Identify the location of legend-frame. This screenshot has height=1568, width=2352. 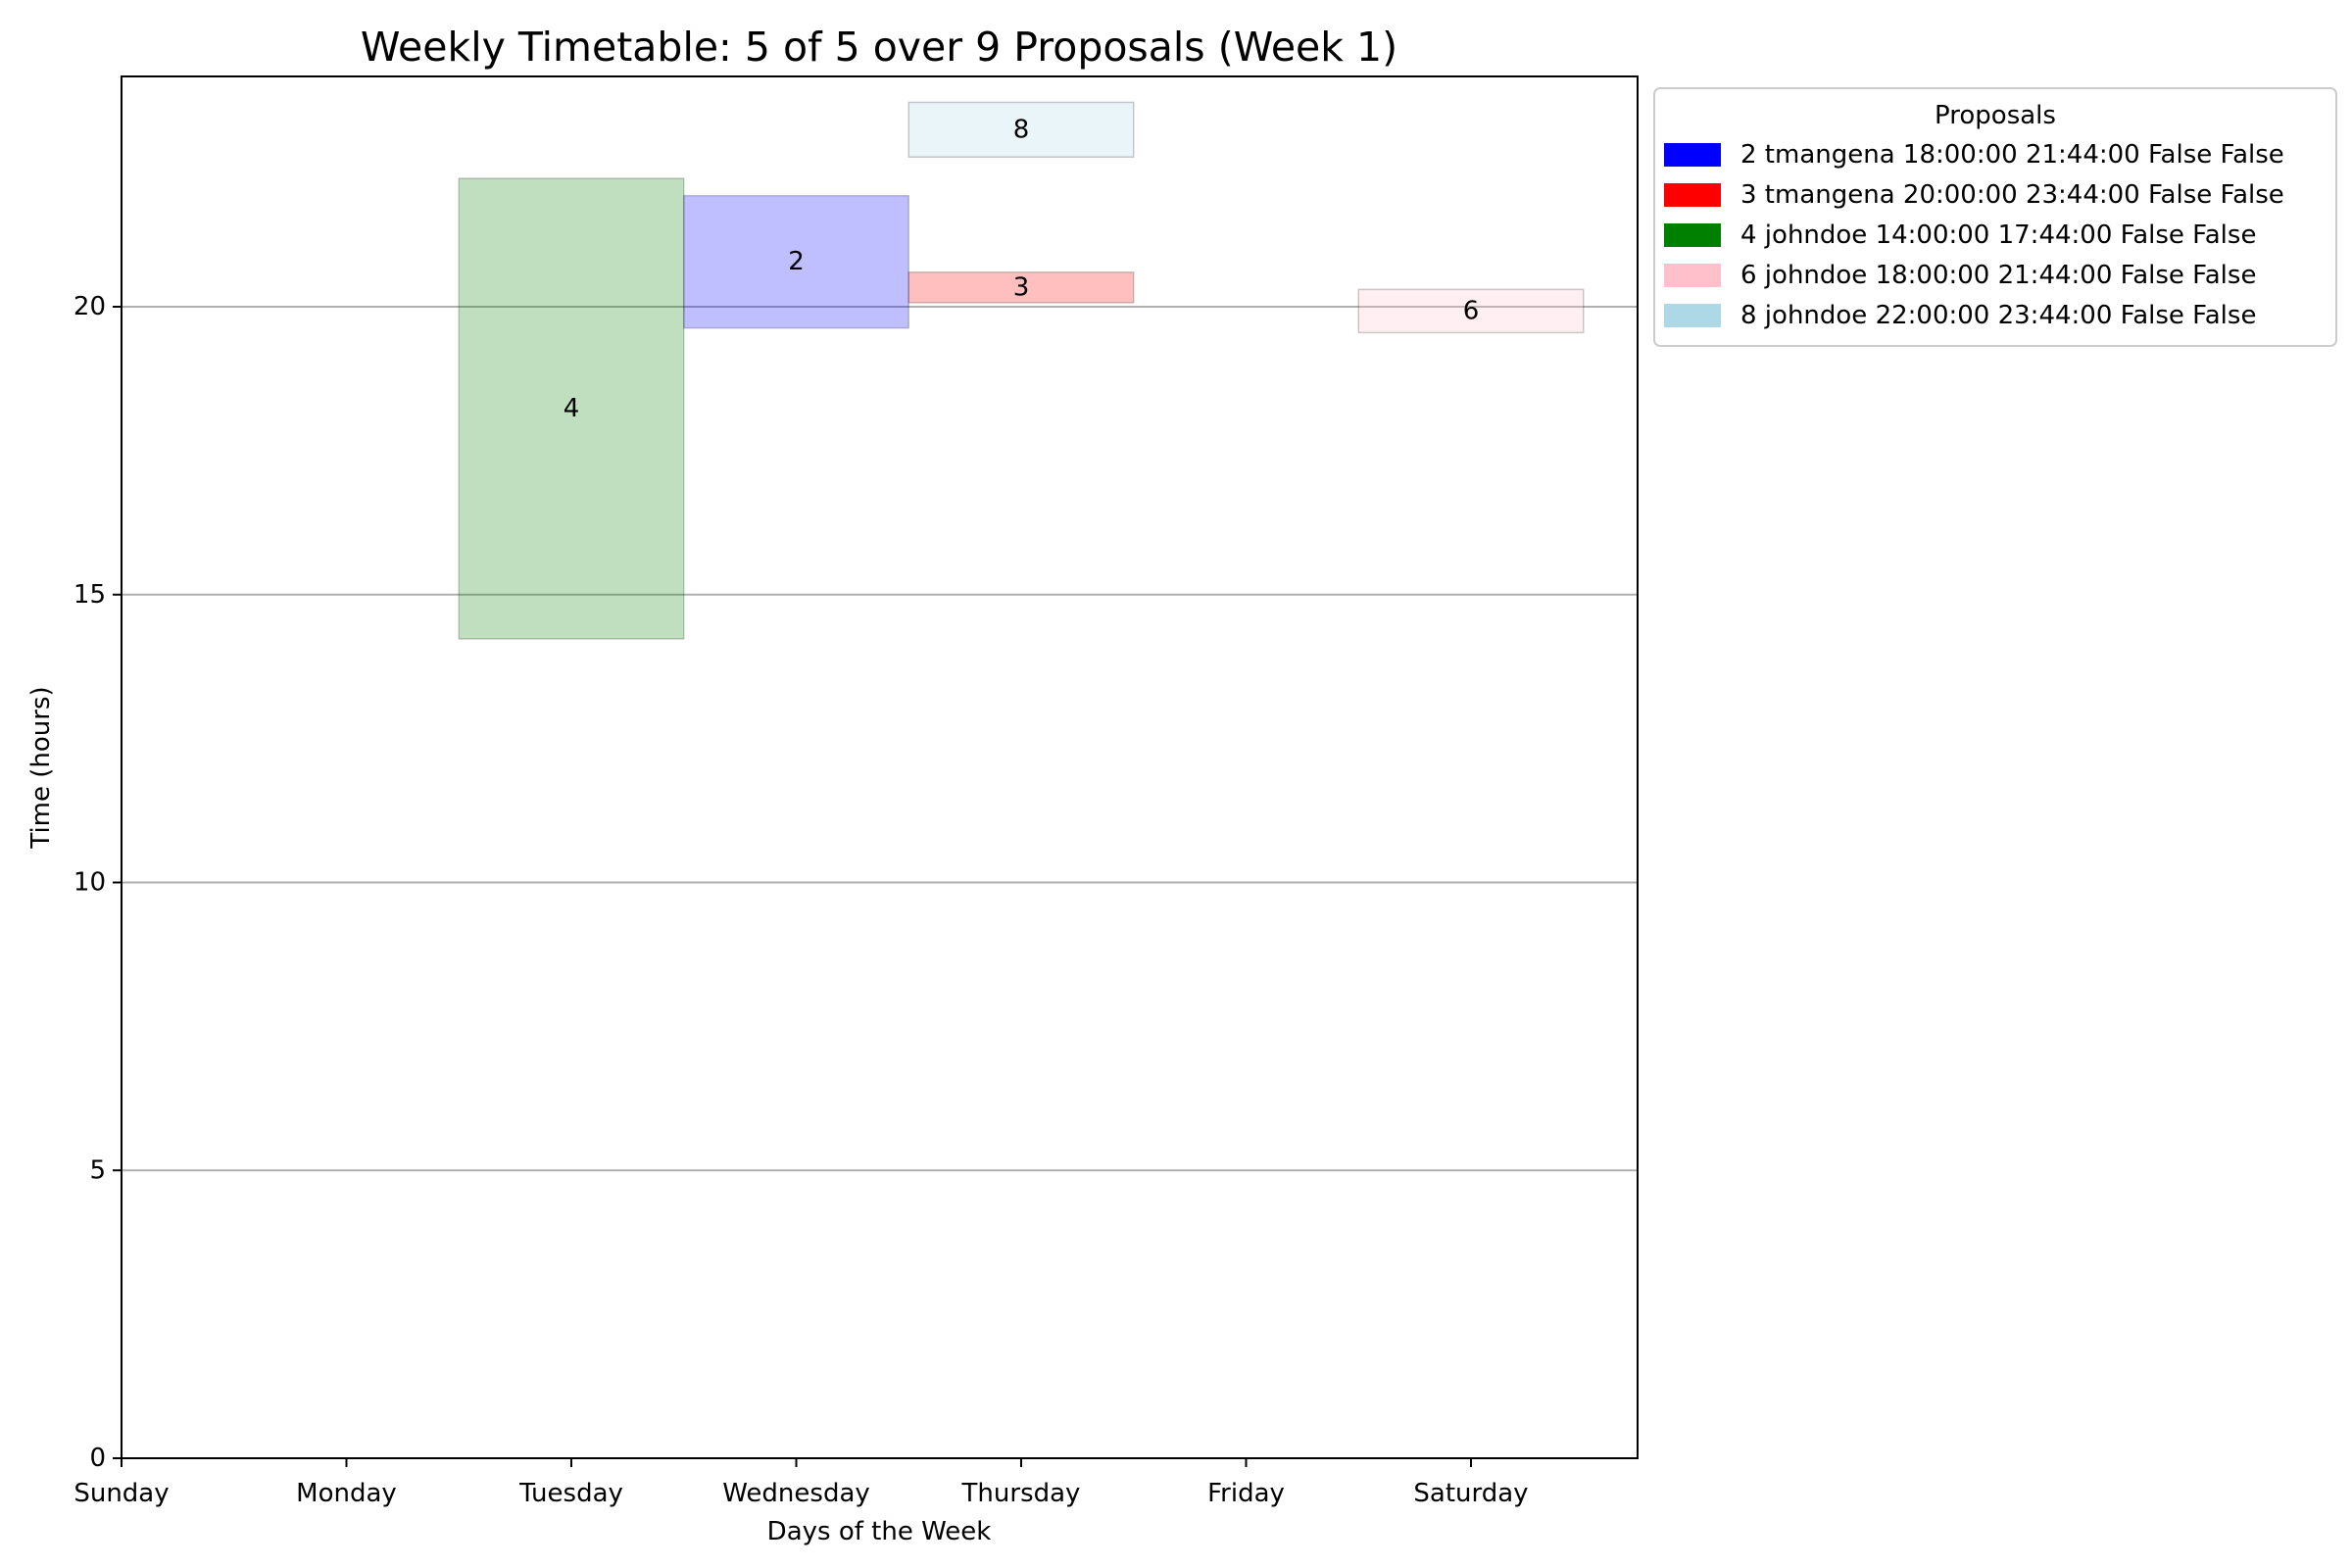
(1995, 217).